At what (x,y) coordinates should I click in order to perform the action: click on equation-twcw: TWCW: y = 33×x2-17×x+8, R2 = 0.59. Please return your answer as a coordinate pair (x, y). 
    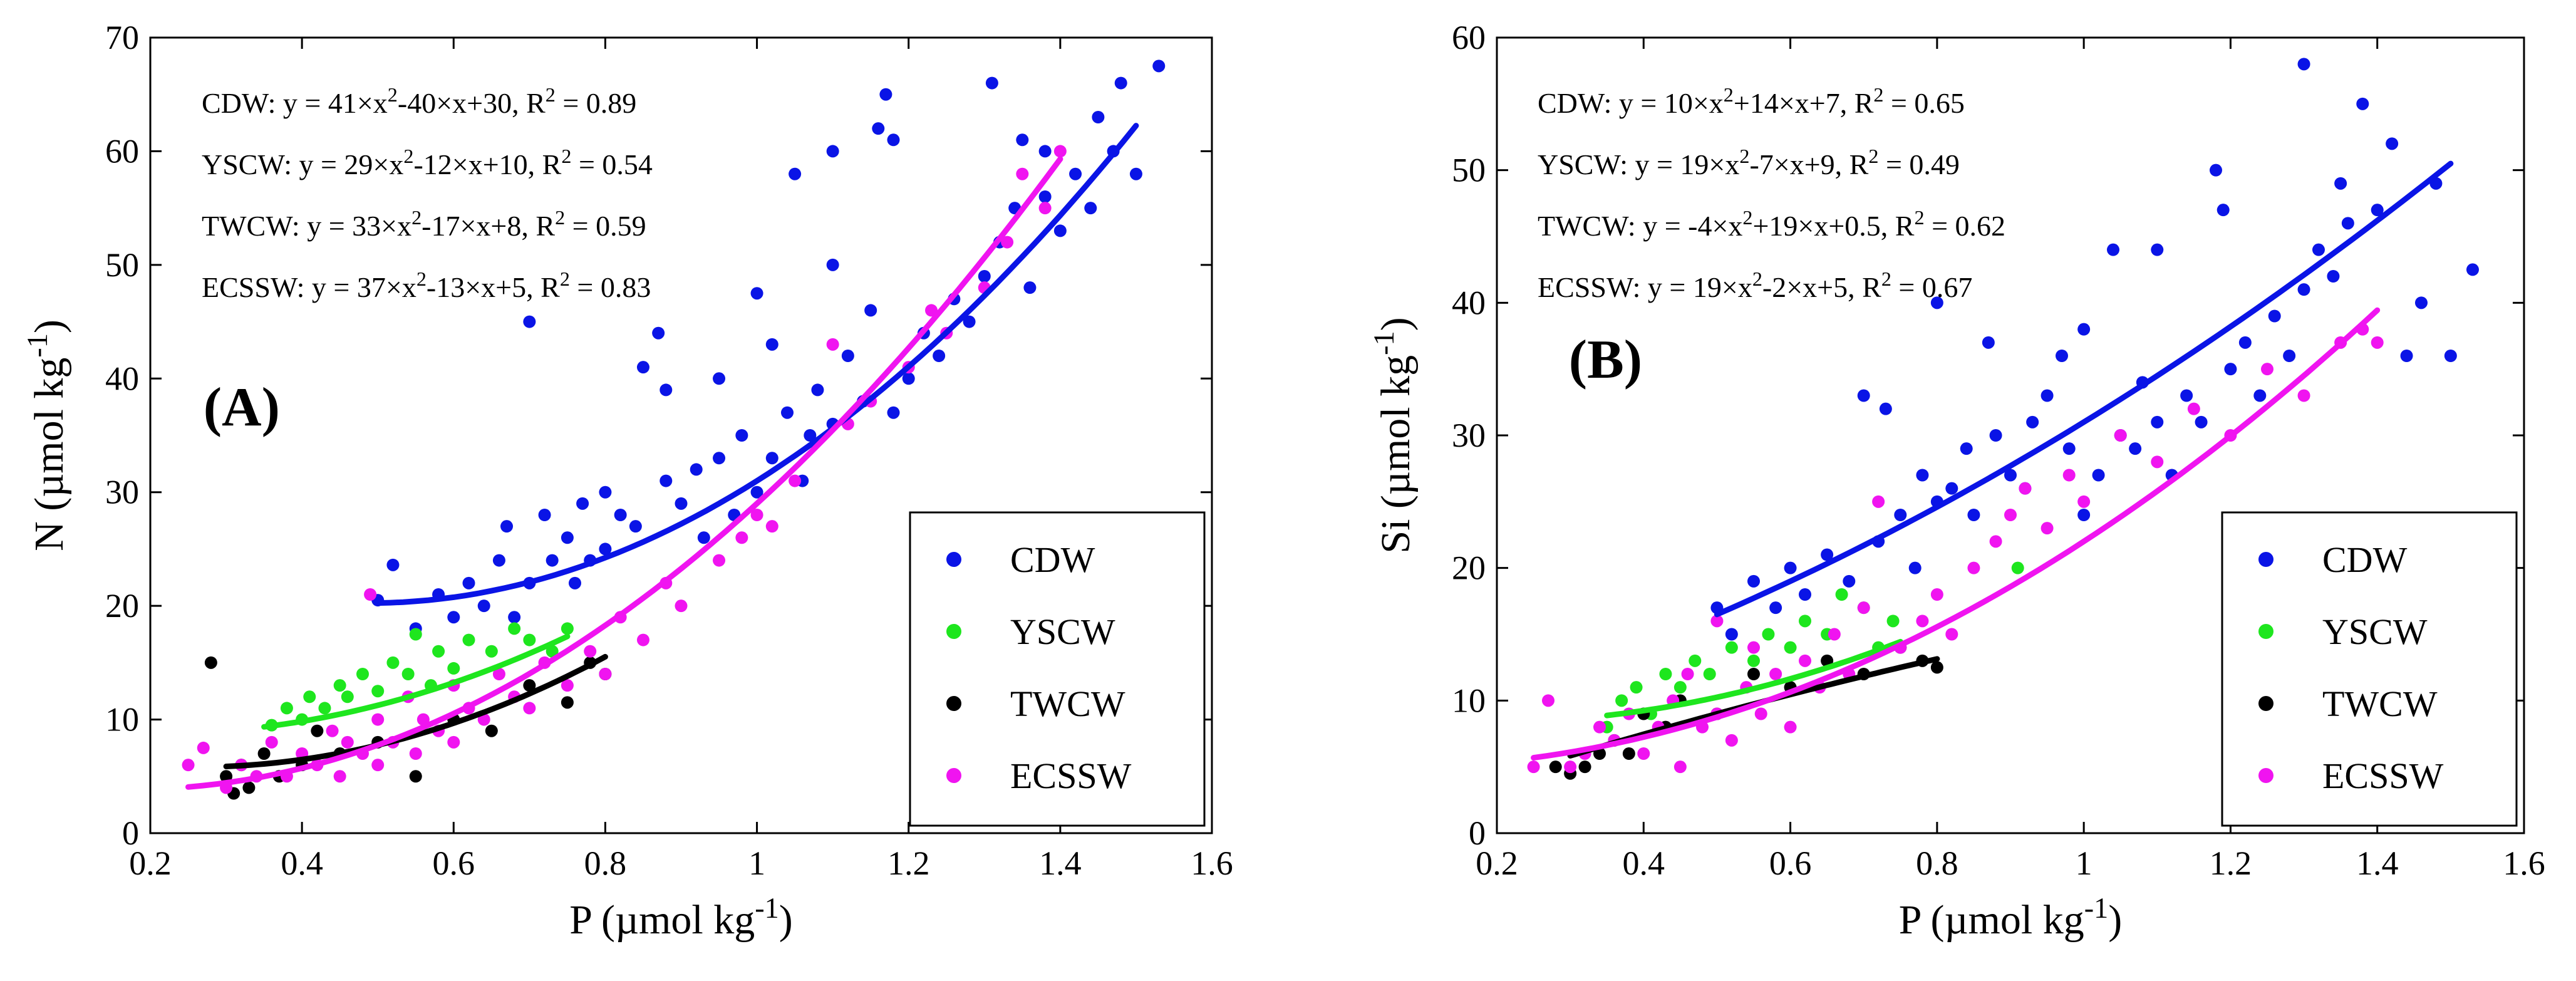
    Looking at the image, I should click on (424, 224).